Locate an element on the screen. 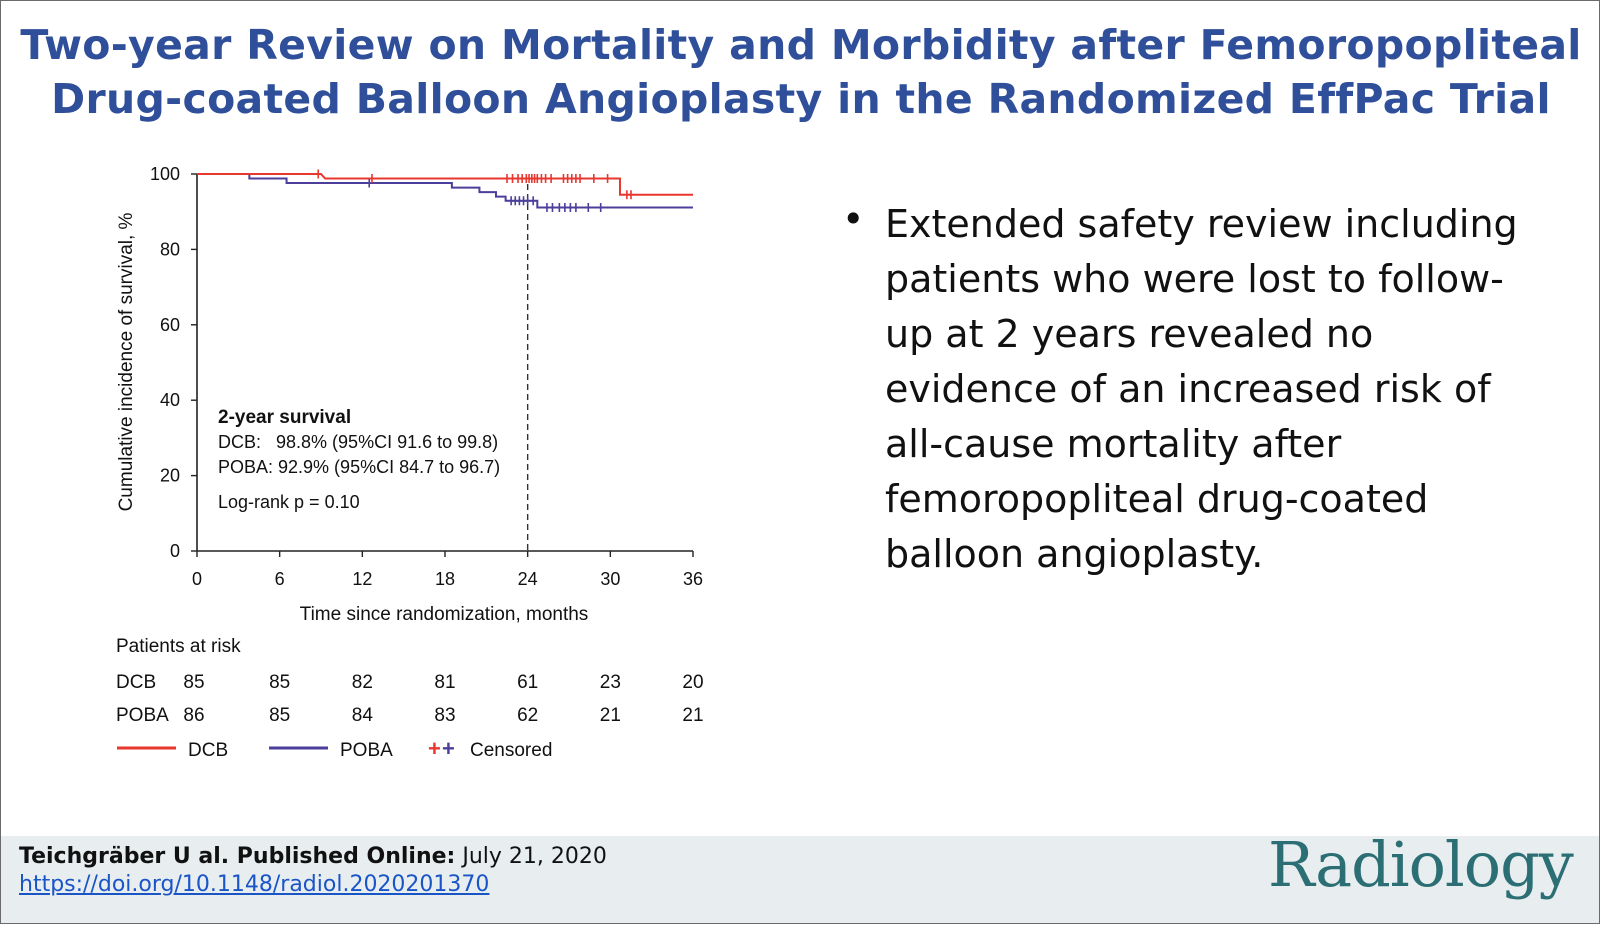  x-tick-label: 24 is located at coordinates (528, 579).